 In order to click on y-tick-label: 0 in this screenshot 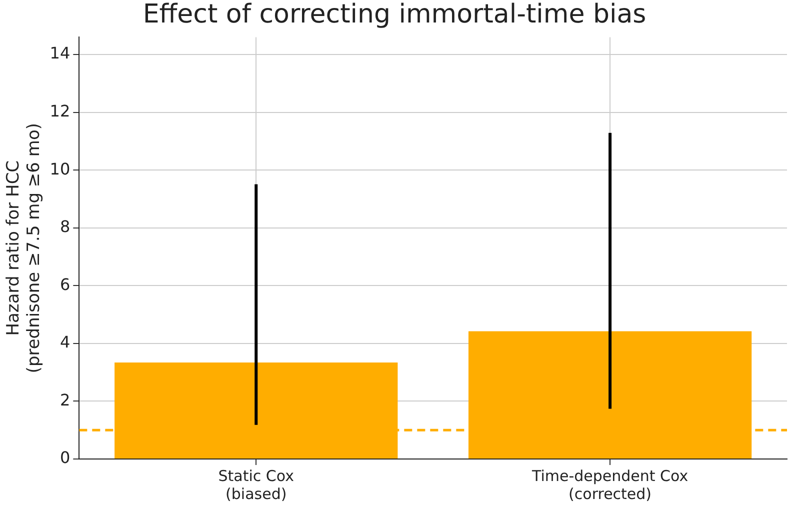, I will do `click(65, 458)`.